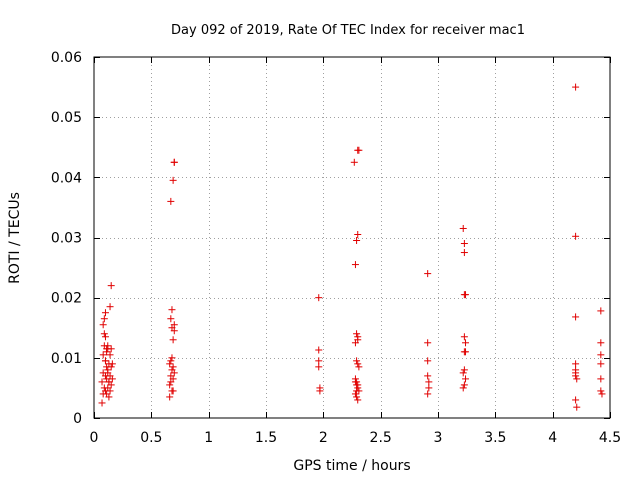  Describe the element at coordinates (351, 466) in the screenshot. I see `x-axis-label: GPS time / hours` at that location.